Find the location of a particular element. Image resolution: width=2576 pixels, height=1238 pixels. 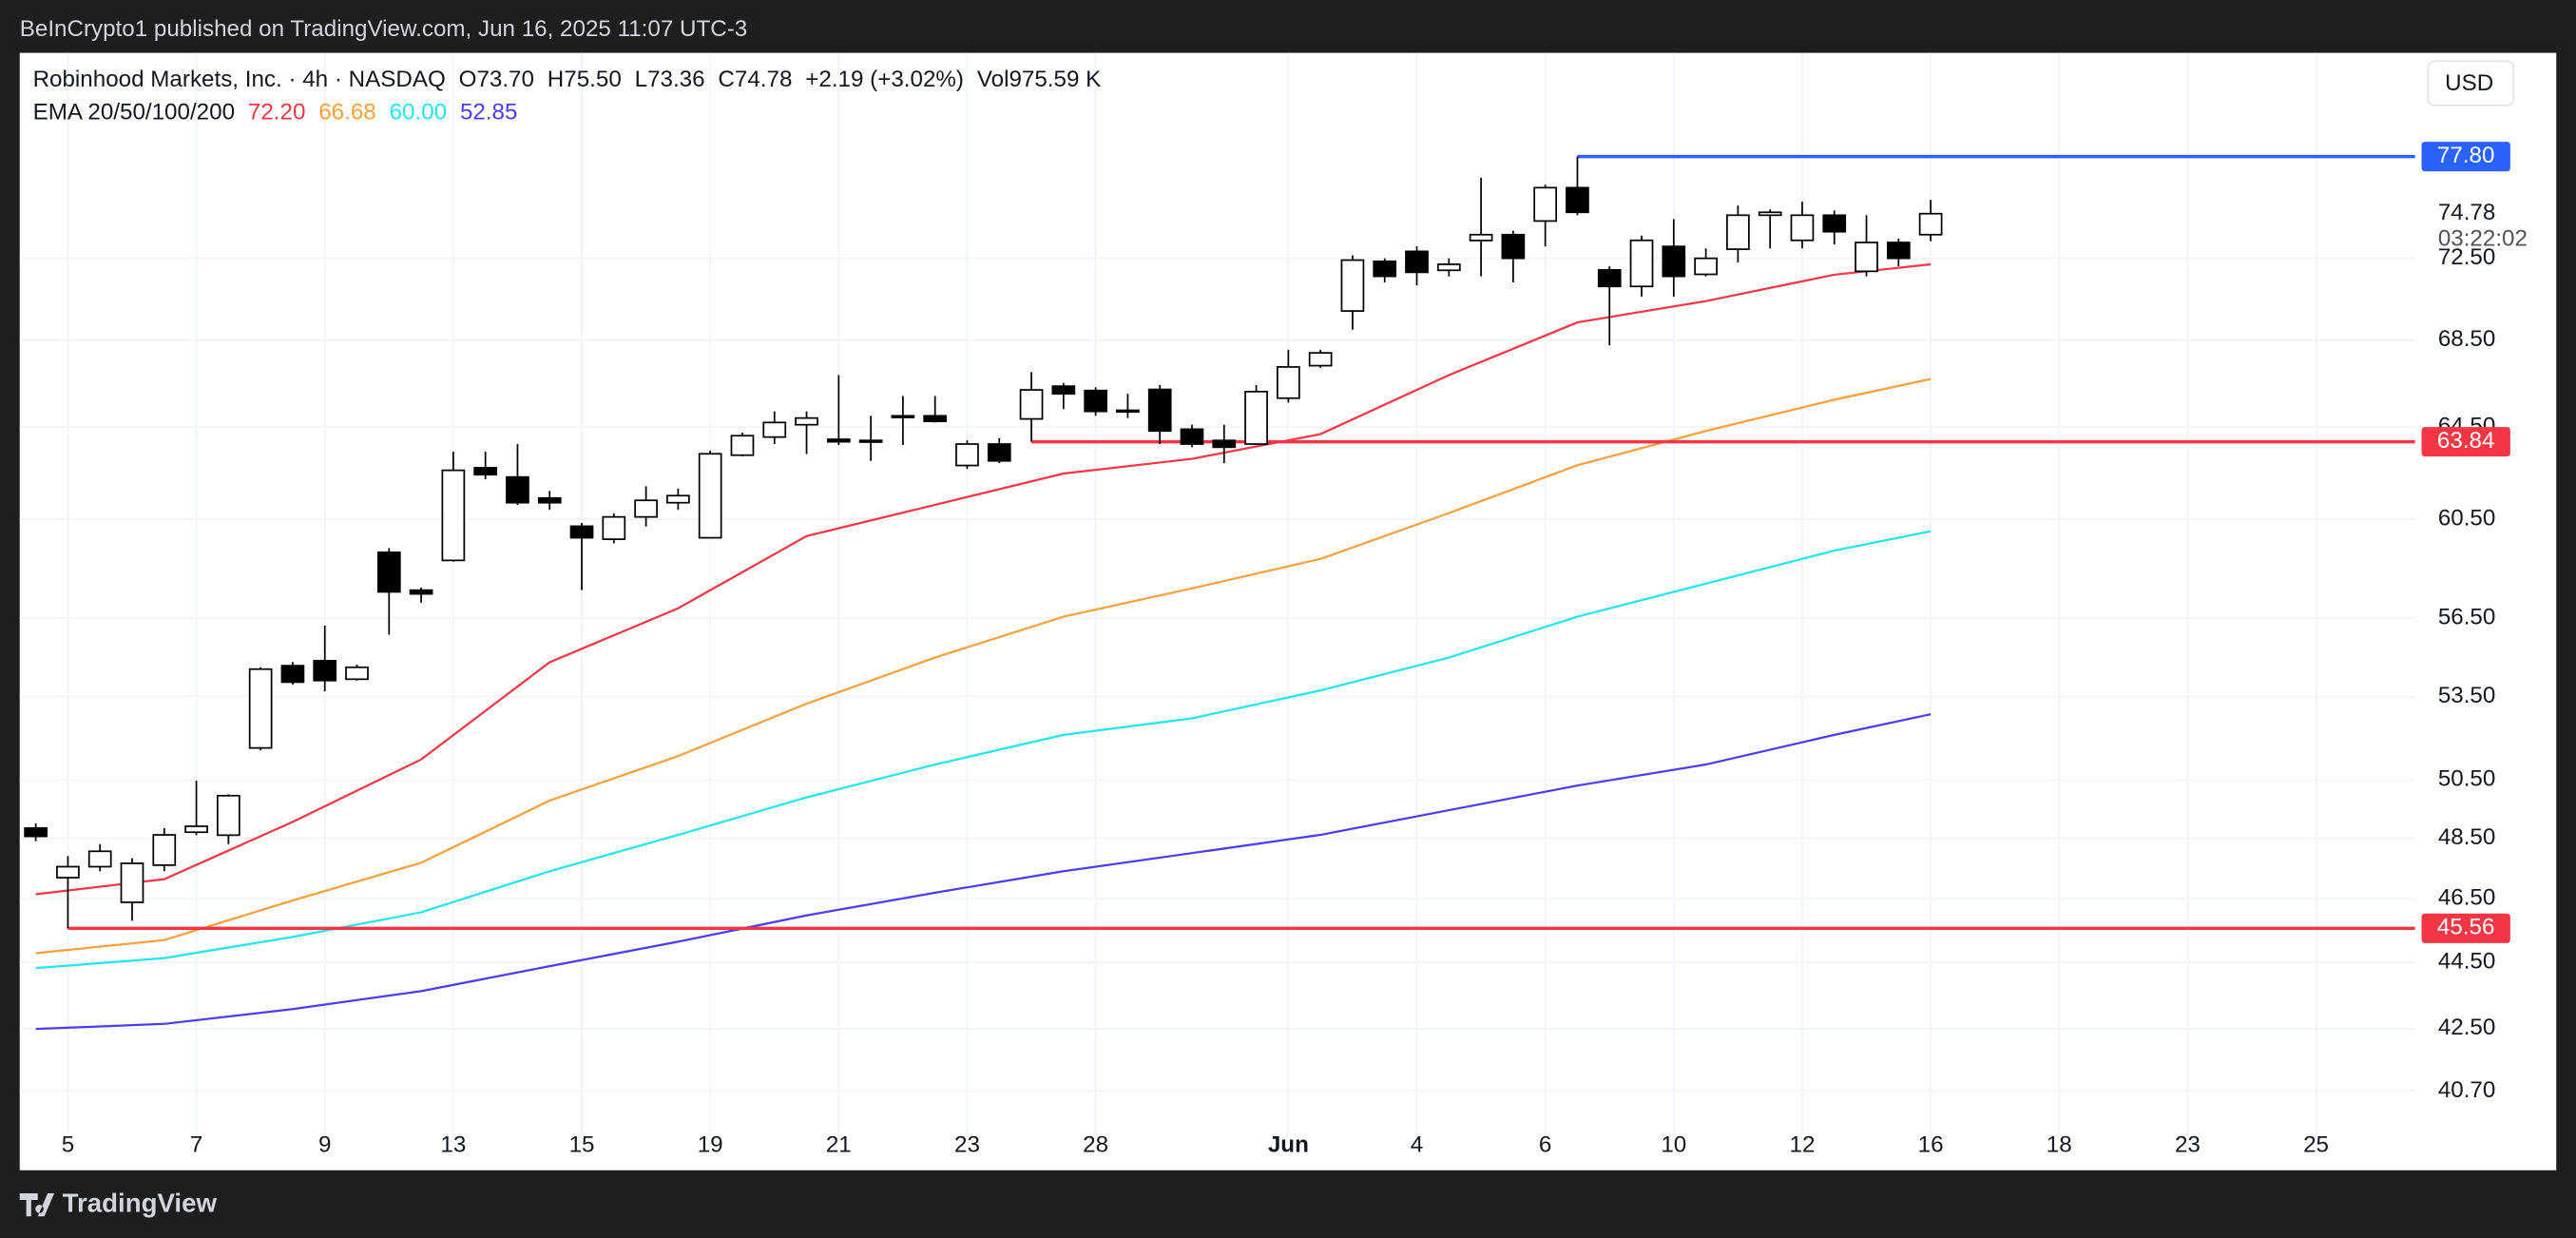

y-tick-label: 46.50 is located at coordinates (2467, 898).